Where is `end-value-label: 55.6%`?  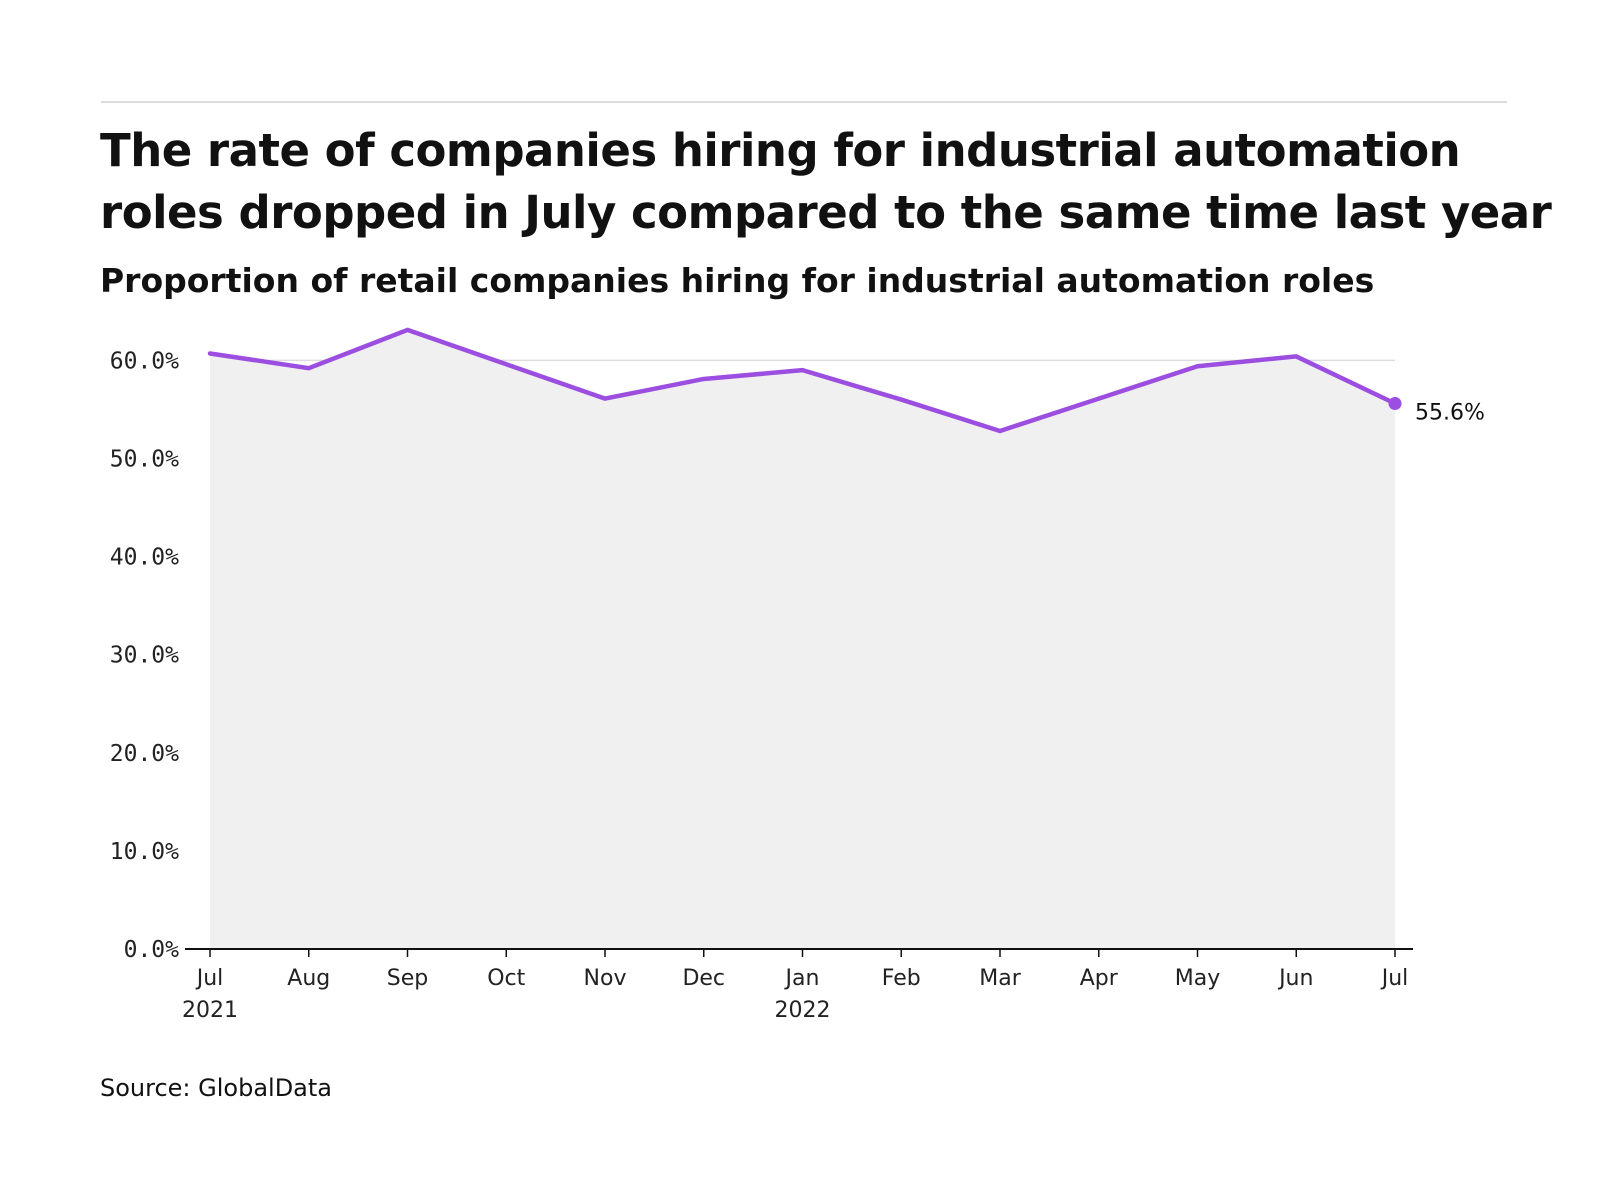 end-value-label: 55.6% is located at coordinates (1450, 413).